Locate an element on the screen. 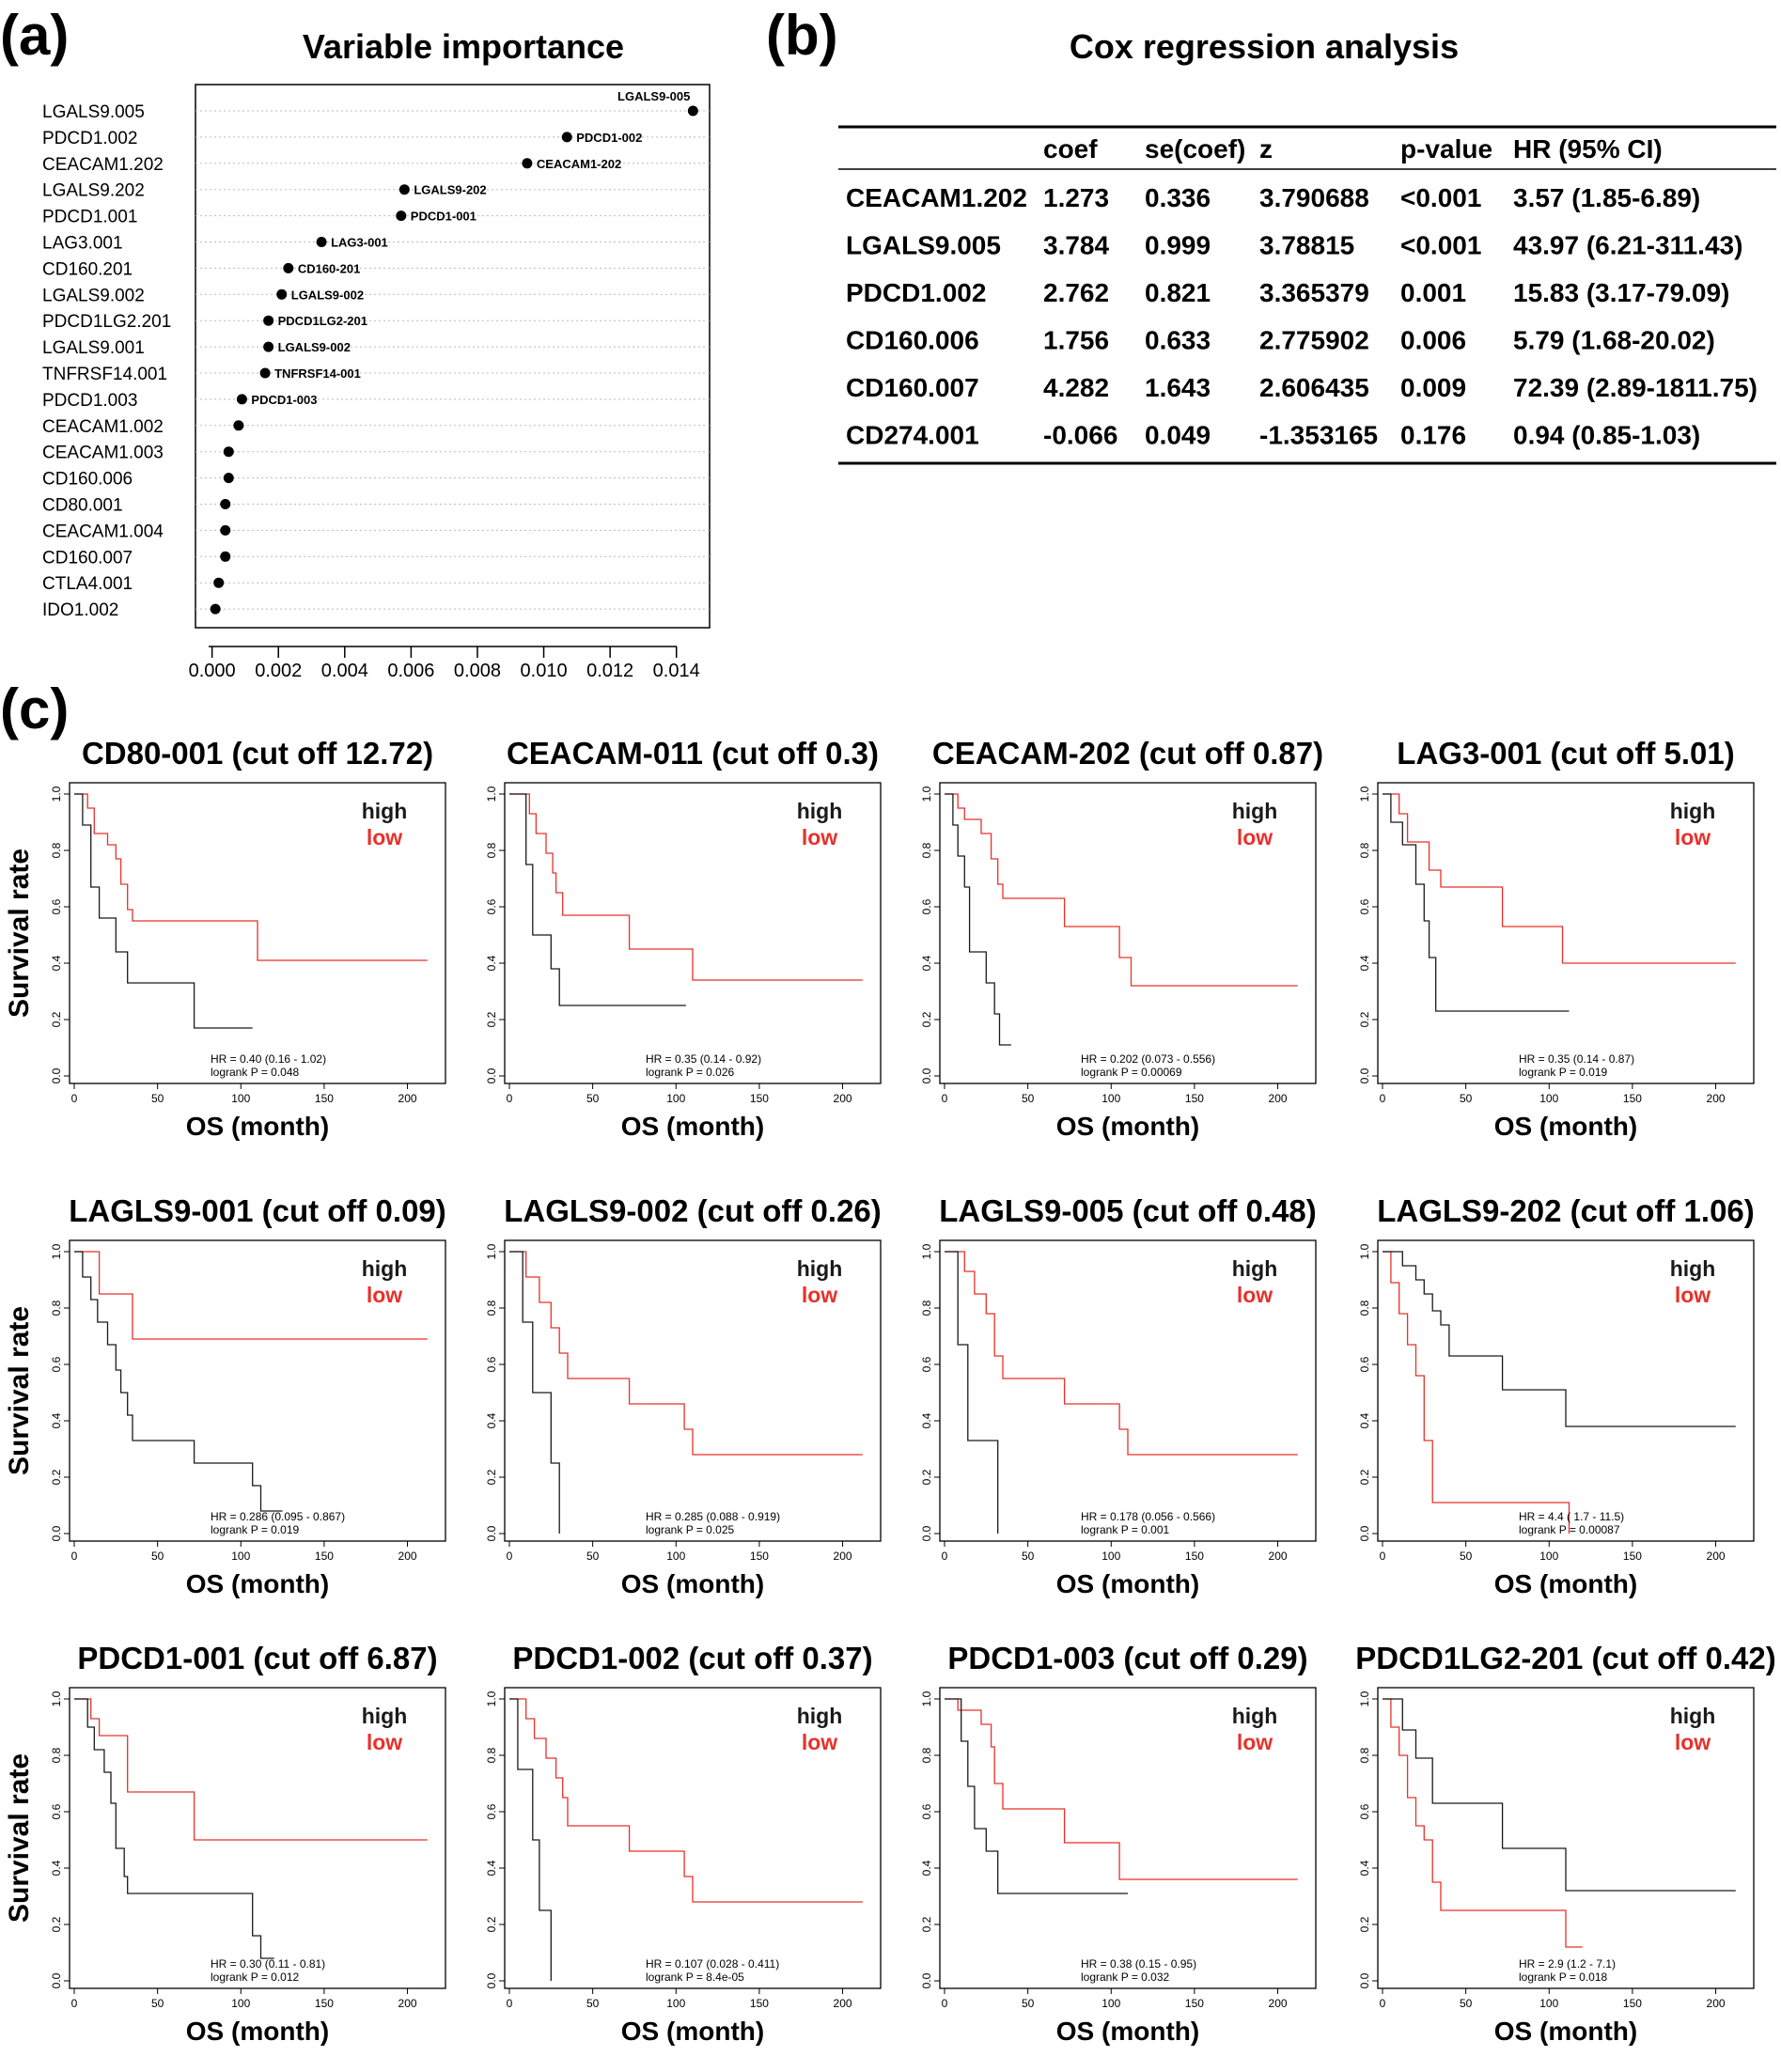 The height and width of the screenshot is (2072, 1781). km-logrank-p: logrank P = 0.012 is located at coordinates (256, 1977).